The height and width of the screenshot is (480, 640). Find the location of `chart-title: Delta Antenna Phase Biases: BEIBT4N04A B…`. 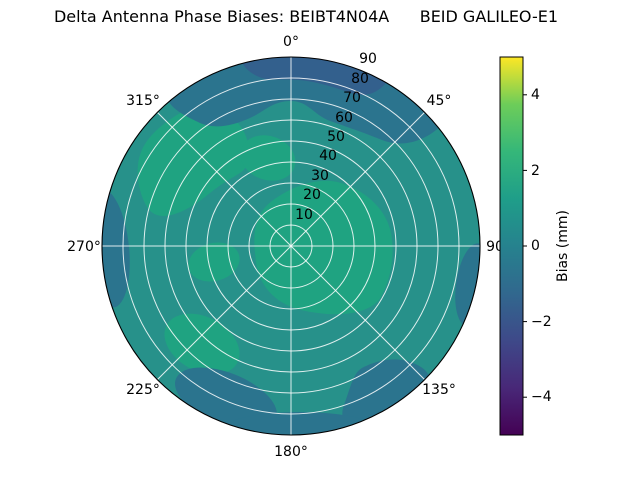

chart-title: Delta Antenna Phase Biases: BEIBT4N04A B… is located at coordinates (306, 16).